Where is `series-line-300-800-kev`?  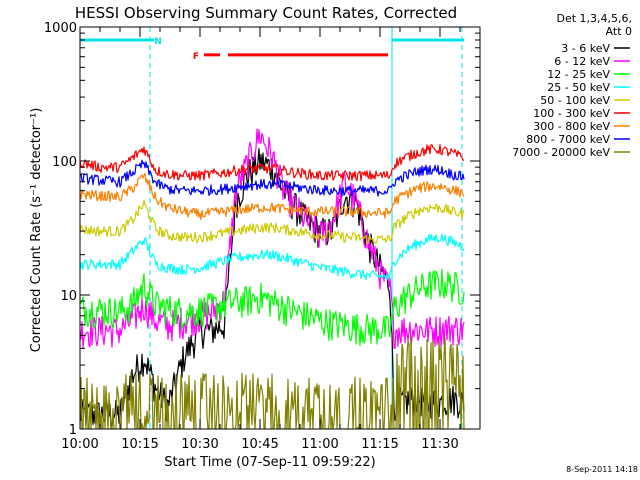
series-line-300-800-kev is located at coordinates (272, 196).